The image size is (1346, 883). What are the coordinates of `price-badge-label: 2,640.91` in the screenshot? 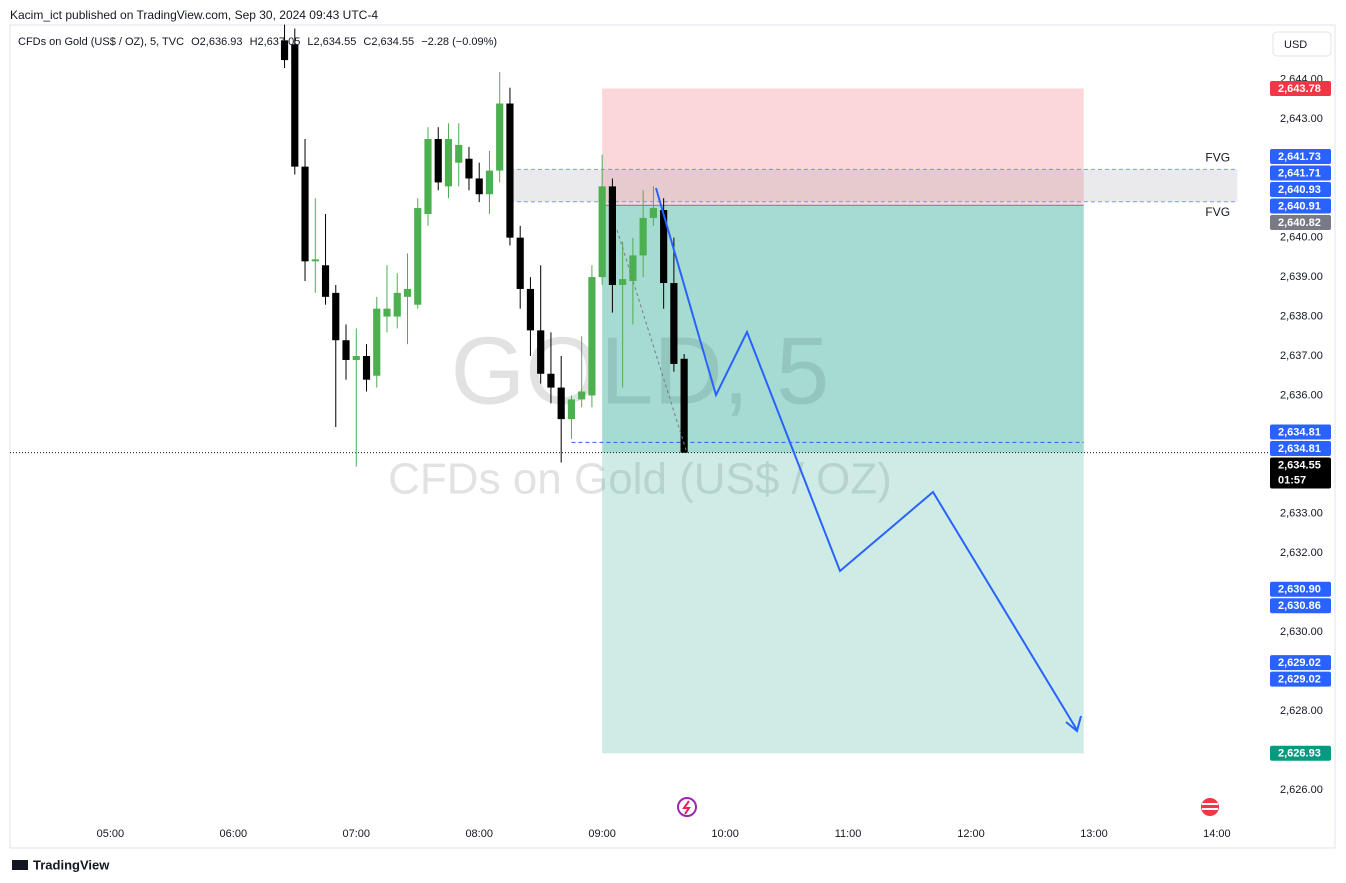 It's located at (1299, 206).